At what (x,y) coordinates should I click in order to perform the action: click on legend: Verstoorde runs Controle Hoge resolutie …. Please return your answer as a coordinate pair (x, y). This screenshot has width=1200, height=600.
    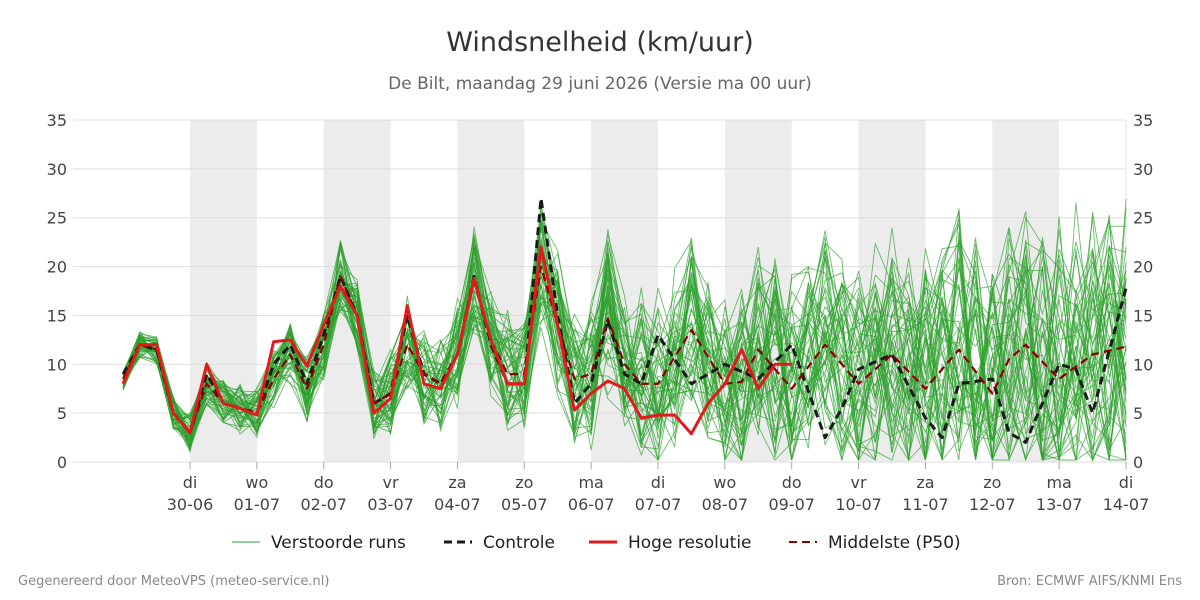
    Looking at the image, I should click on (596, 543).